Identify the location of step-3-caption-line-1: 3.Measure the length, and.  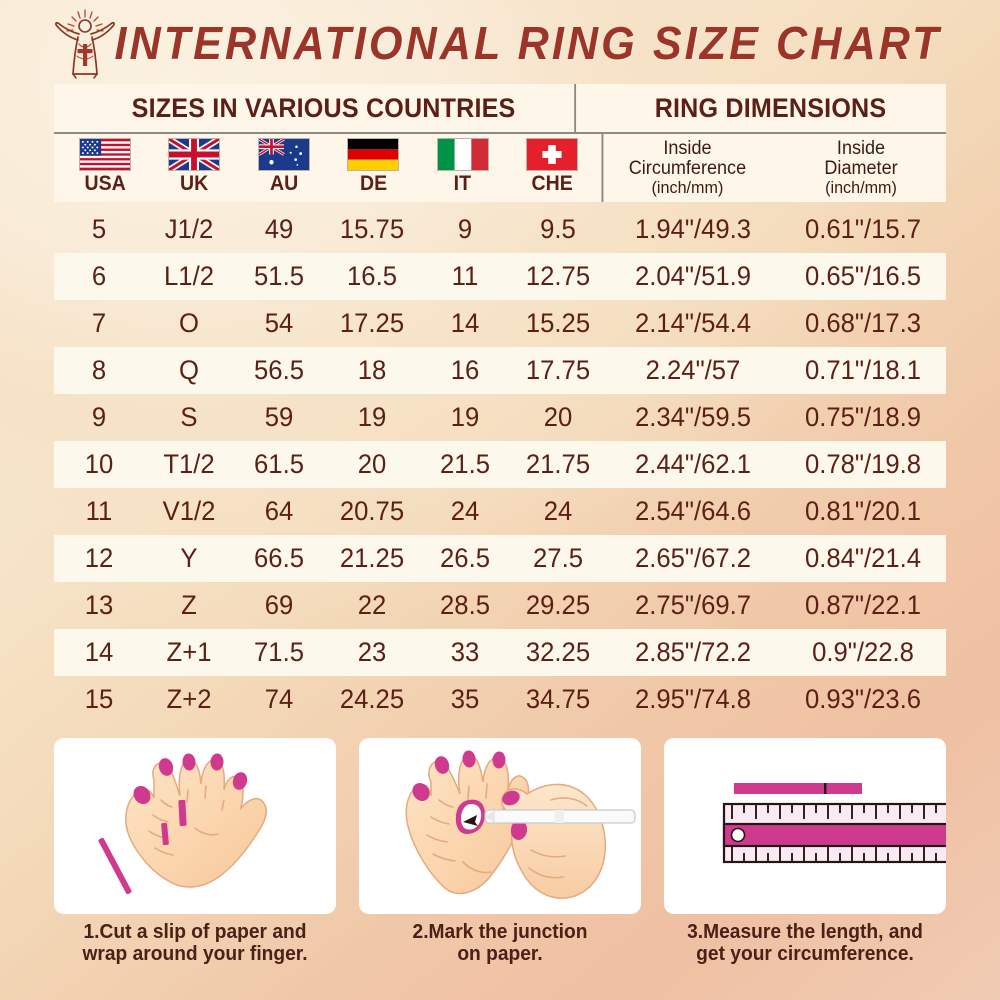
(805, 932).